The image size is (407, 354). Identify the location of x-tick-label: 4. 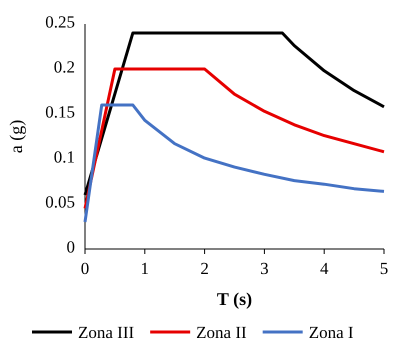
(324, 268).